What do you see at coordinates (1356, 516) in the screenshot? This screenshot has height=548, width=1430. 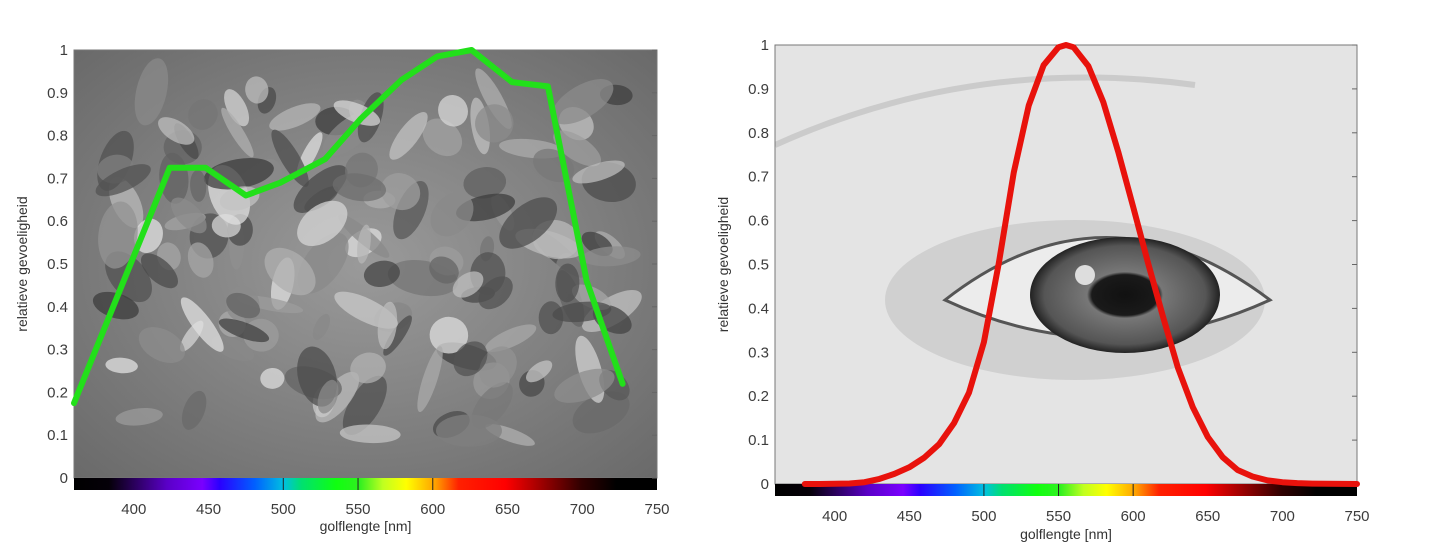 I see `x-tick-label: 750` at bounding box center [1356, 516].